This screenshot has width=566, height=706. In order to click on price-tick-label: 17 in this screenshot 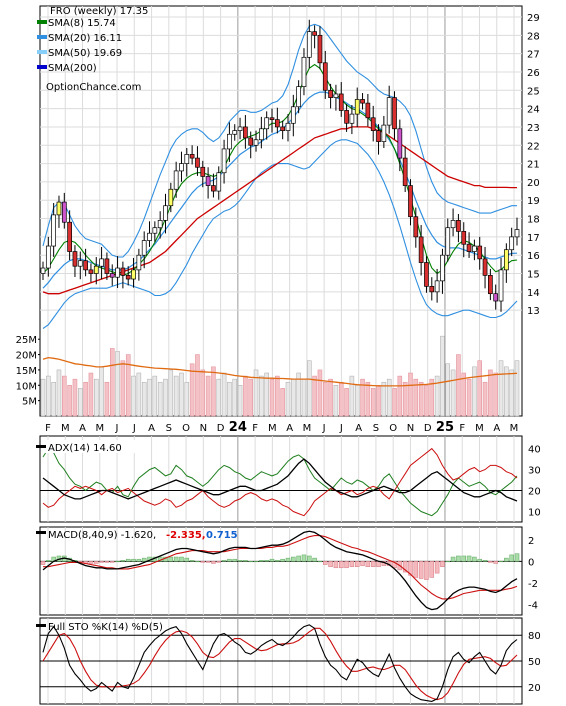, I will do `click(533, 238)`.